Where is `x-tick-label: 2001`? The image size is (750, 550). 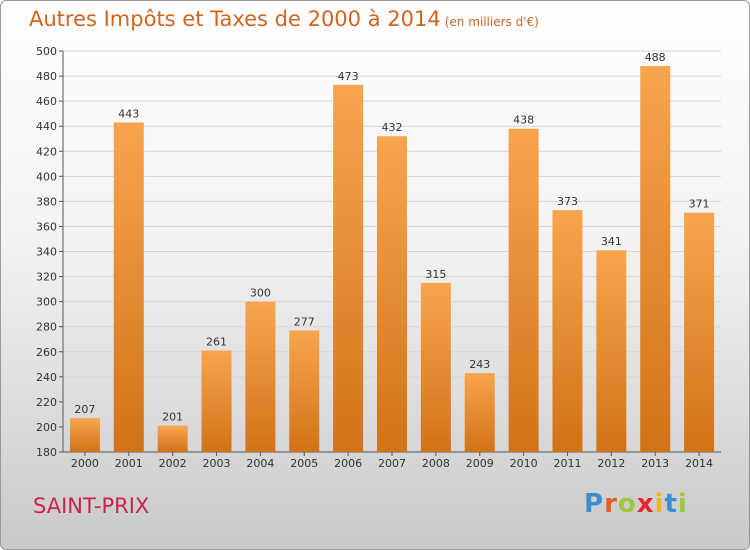 x-tick-label: 2001 is located at coordinates (129, 463).